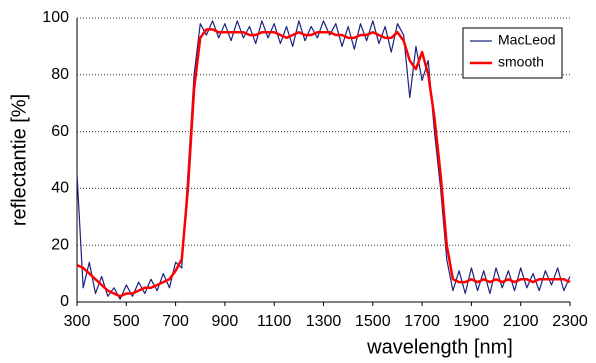 The image size is (596, 363). What do you see at coordinates (60, 74) in the screenshot?
I see `y-tick-label: 80` at bounding box center [60, 74].